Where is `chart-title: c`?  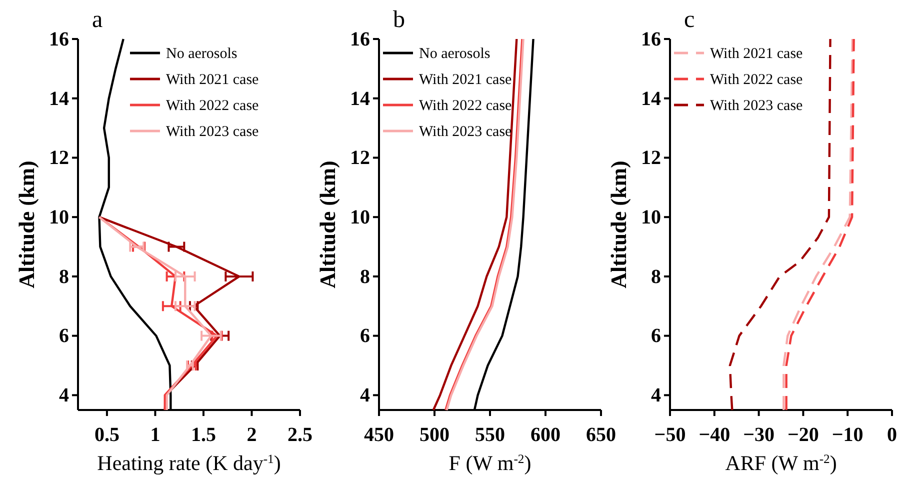
chart-title: c is located at coordinates (689, 20).